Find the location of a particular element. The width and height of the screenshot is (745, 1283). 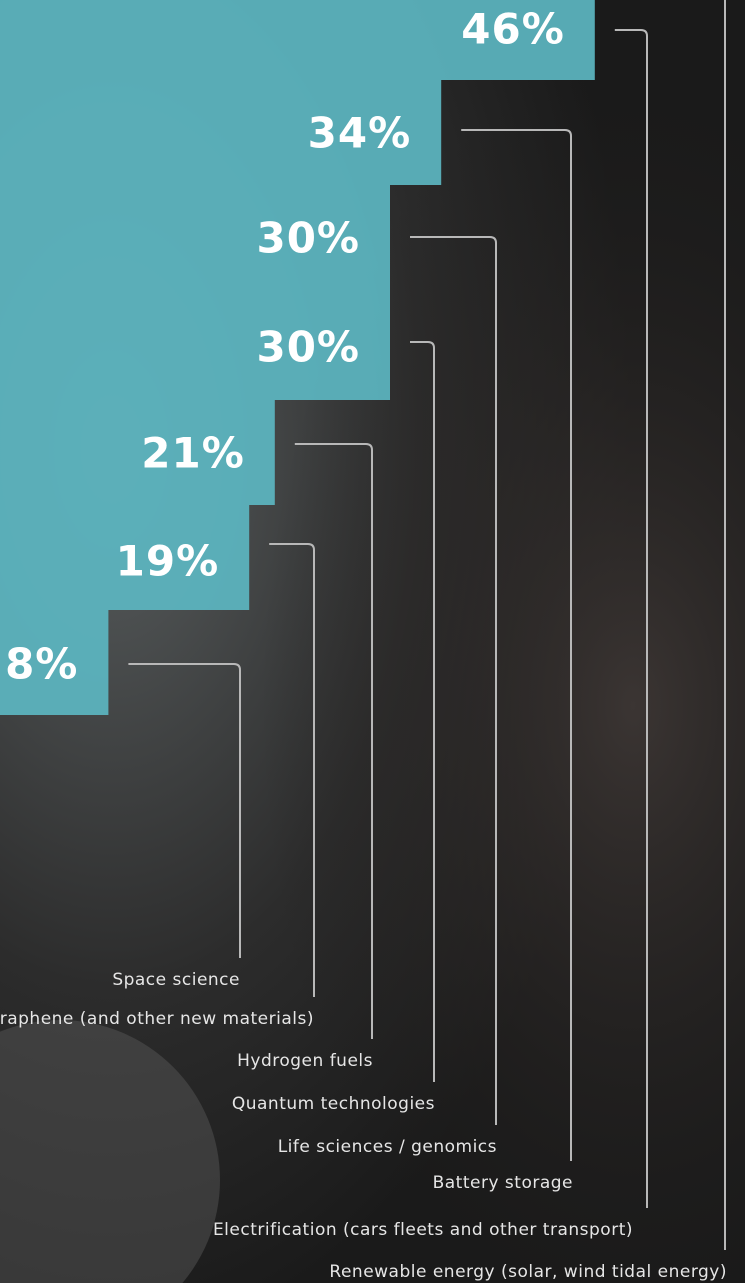

category-label: Space science is located at coordinates (176, 980).